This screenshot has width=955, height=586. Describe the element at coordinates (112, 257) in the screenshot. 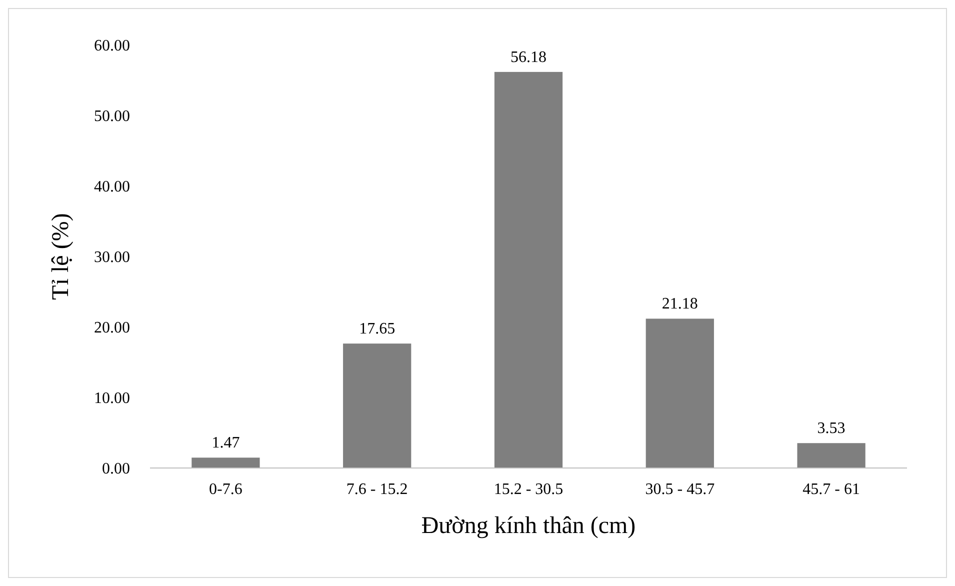

I see `y-tick-label: 30.00` at that location.